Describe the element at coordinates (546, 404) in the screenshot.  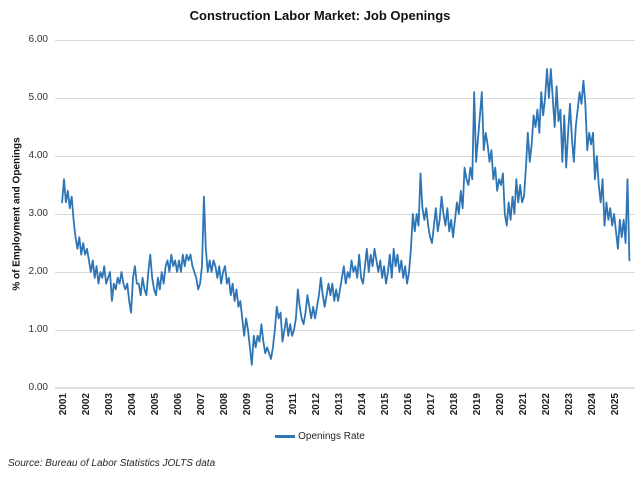
I see `x-tick-label: 2022` at that location.